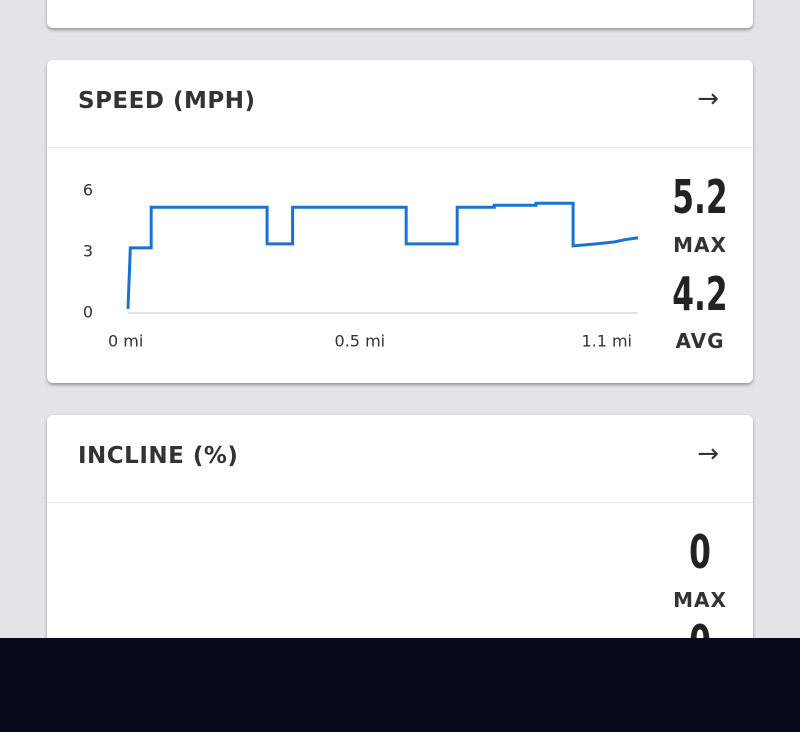 The image size is (800, 732). What do you see at coordinates (400, 459) in the screenshot?
I see `card-header: INCLINE (%) →` at bounding box center [400, 459].